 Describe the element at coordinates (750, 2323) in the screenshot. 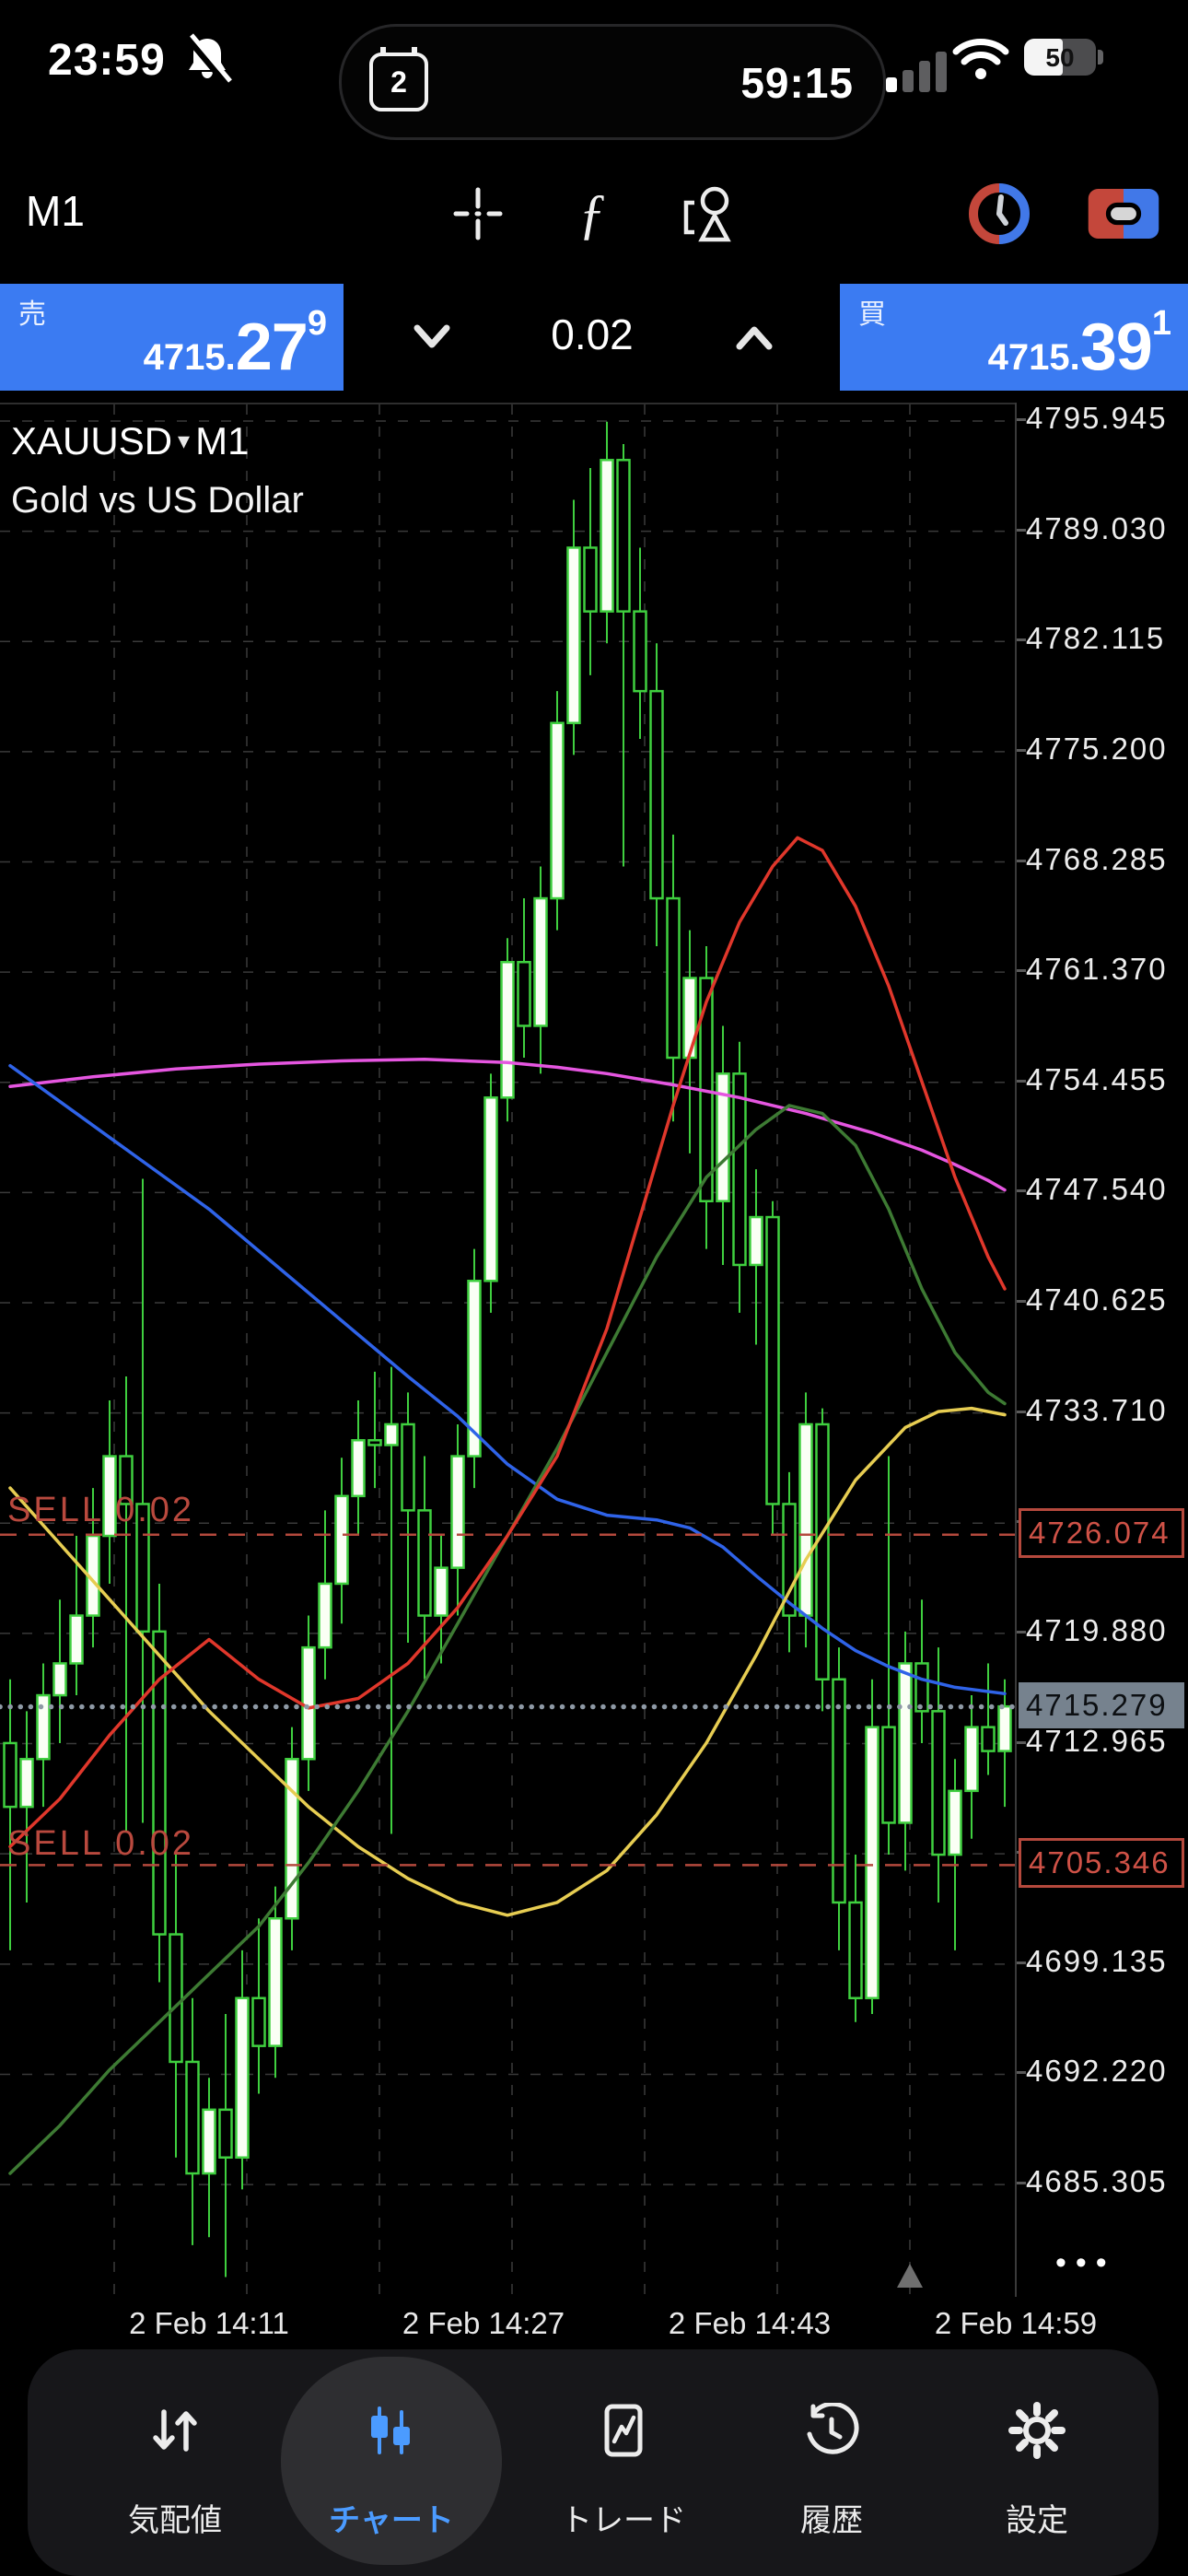

I see `time-axis-label: 2 Feb 14:43` at that location.